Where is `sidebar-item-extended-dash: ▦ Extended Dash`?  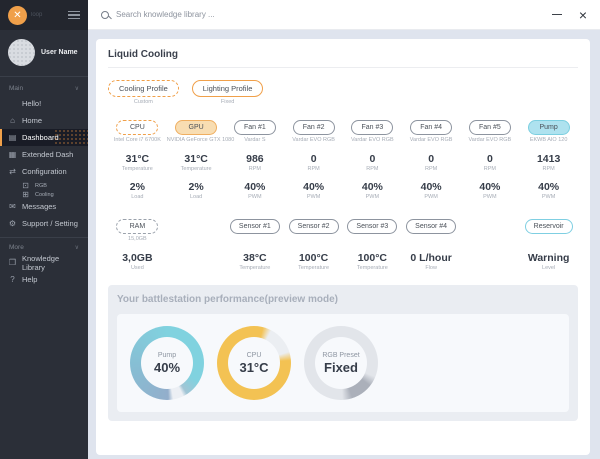 sidebar-item-extended-dash: ▦ Extended Dash is located at coordinates (44, 154).